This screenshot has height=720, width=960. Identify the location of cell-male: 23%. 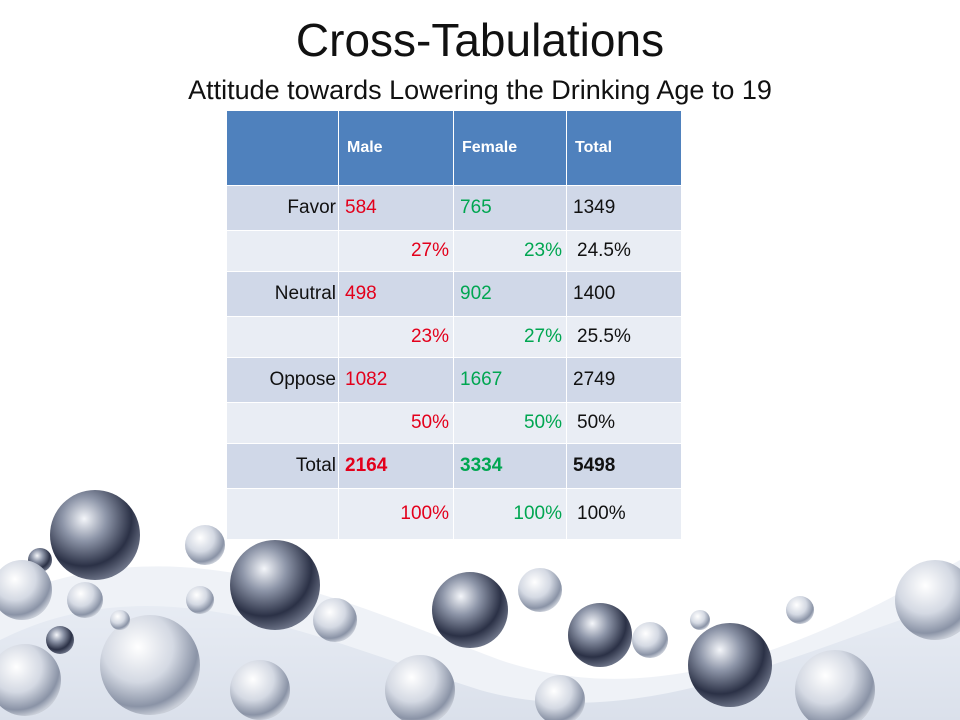
(396, 337).